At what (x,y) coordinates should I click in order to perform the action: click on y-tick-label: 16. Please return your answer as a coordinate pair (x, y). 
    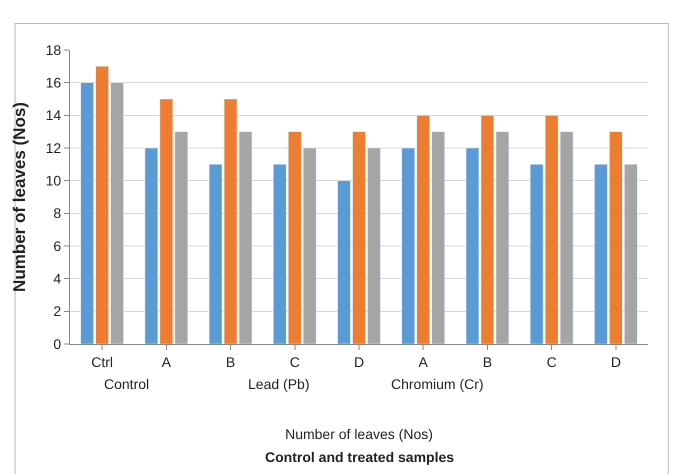
    Looking at the image, I should click on (54, 82).